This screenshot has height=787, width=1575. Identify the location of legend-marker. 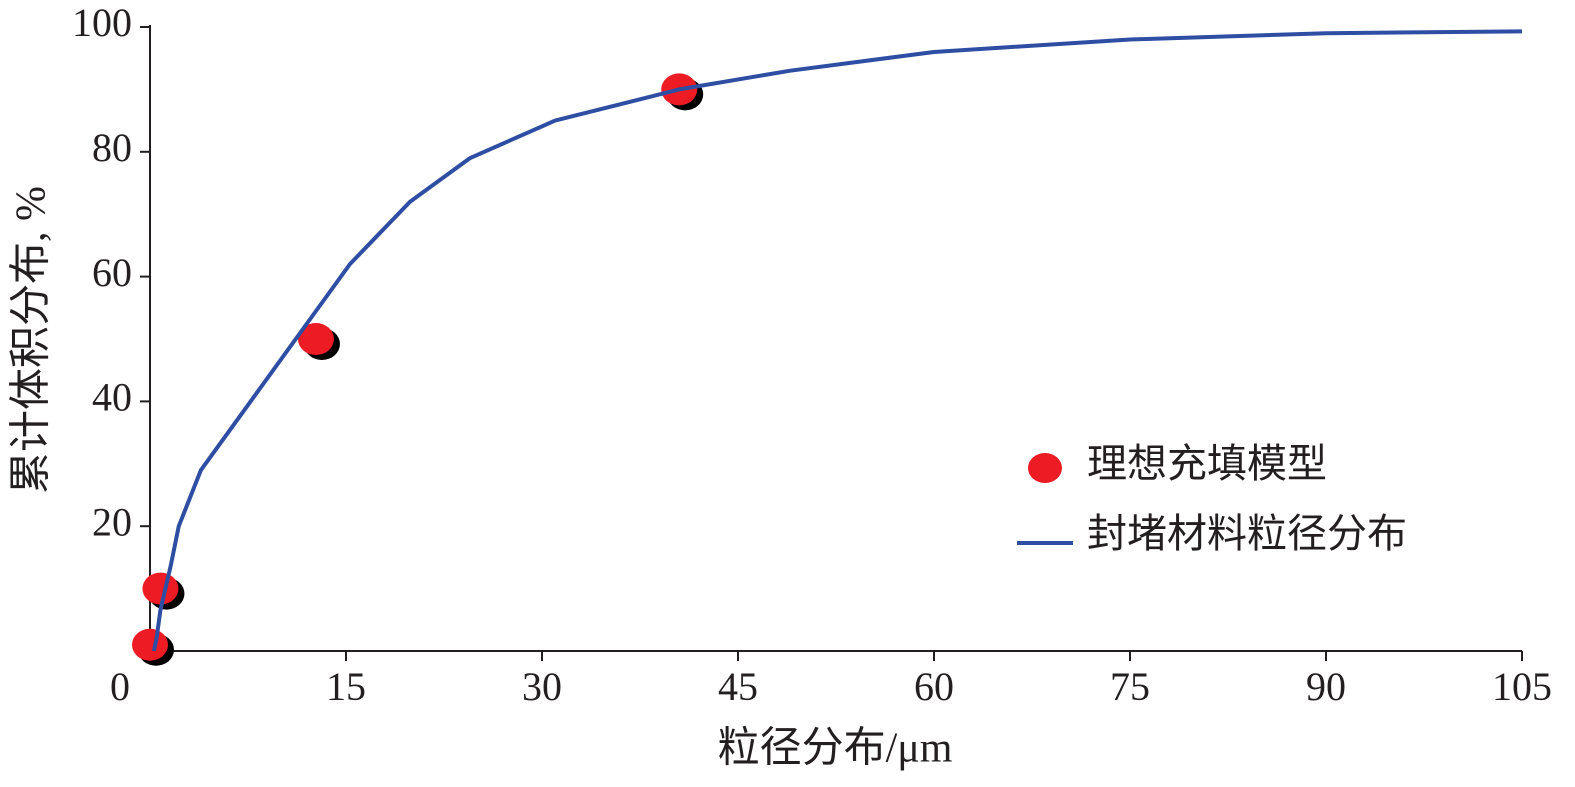
(1045, 468).